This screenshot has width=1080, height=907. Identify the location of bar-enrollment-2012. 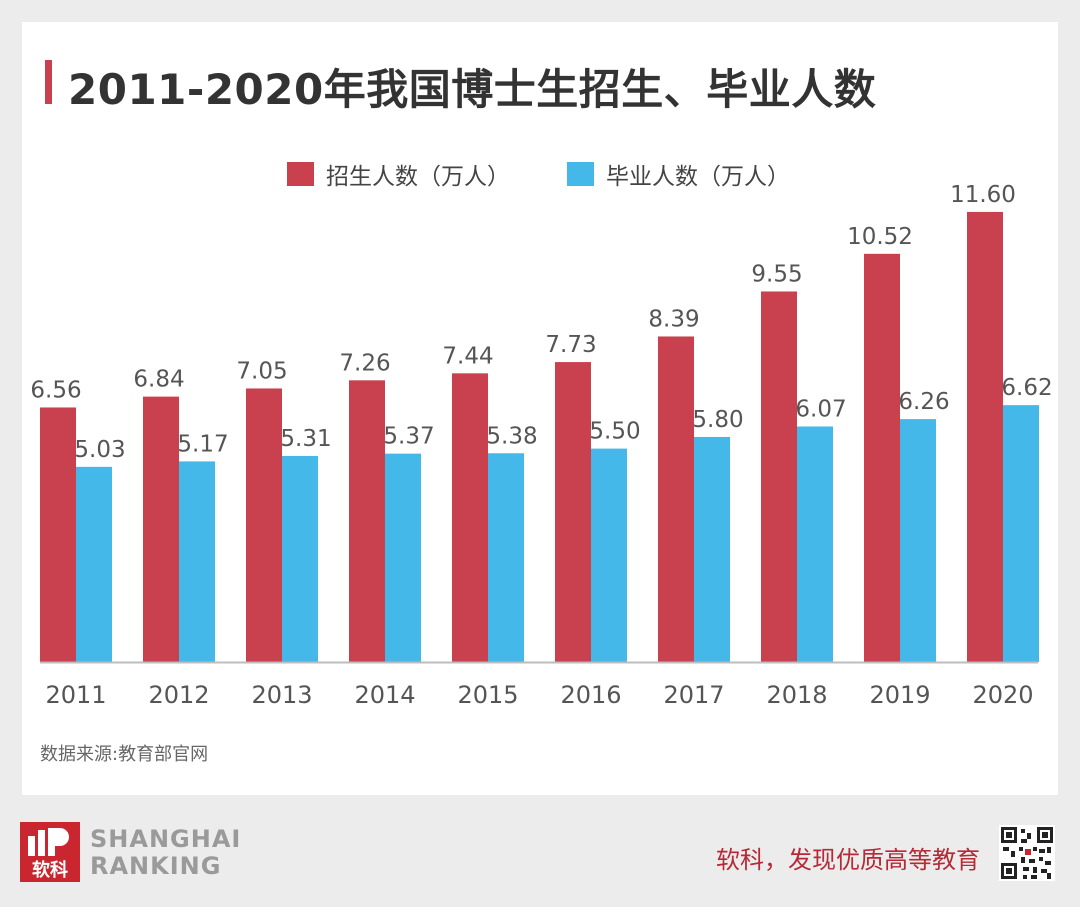
(161, 529).